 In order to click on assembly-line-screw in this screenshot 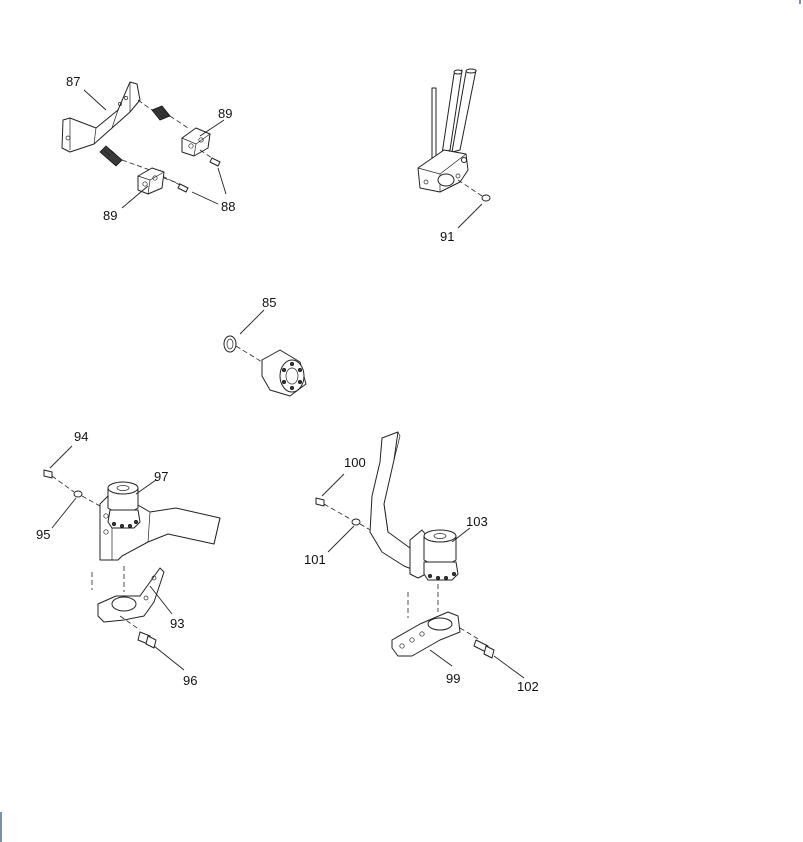, I will do `click(188, 167)`.